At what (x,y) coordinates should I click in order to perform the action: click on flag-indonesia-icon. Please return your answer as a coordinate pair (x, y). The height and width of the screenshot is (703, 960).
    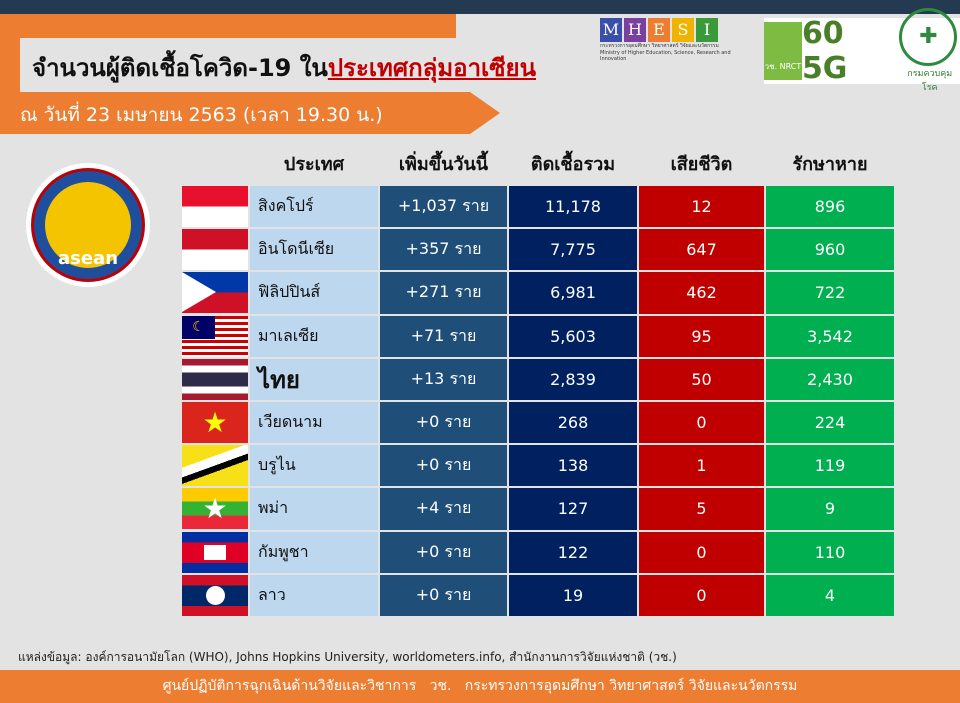
    Looking at the image, I should click on (215, 250).